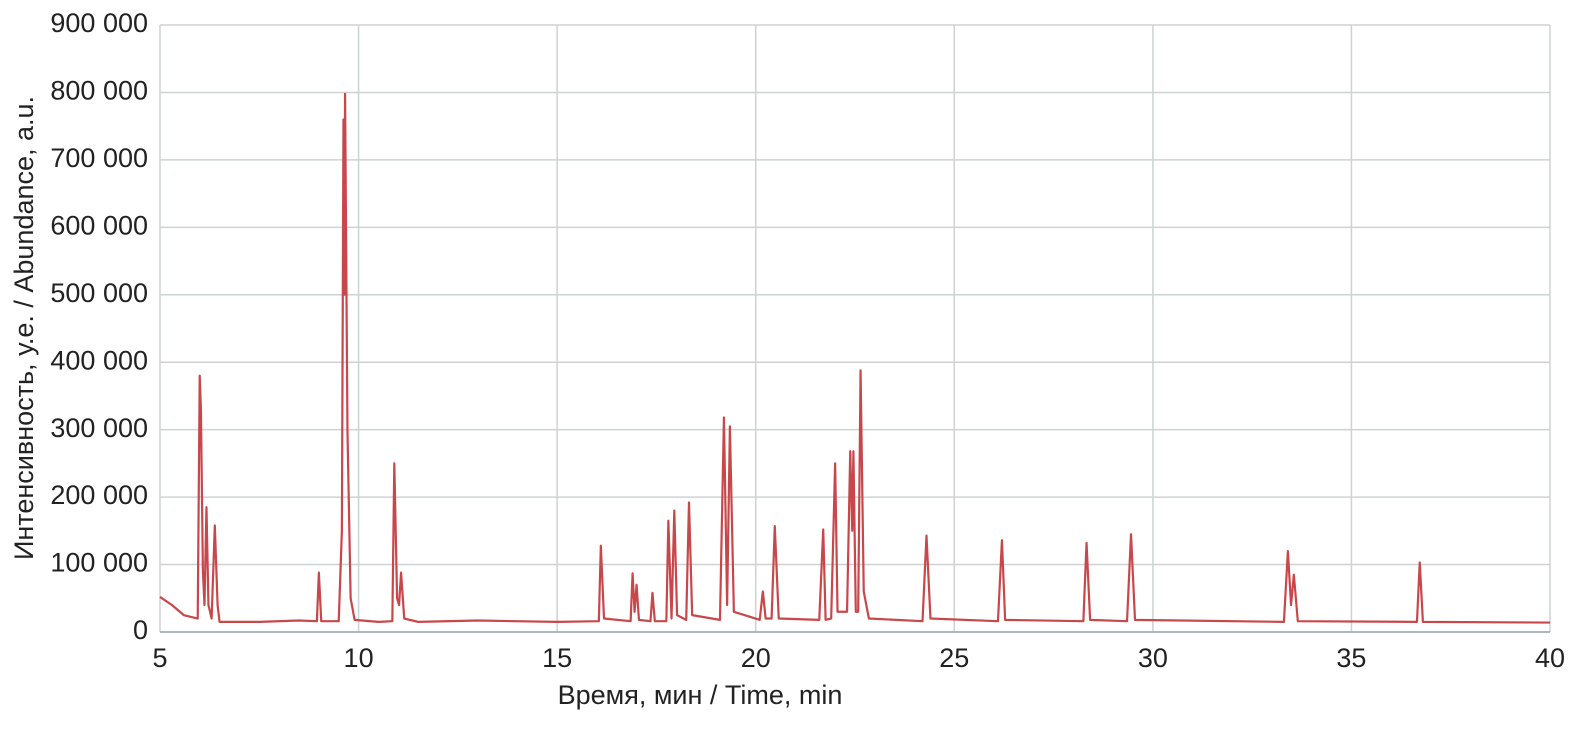  I want to click on x-tick-label: 20, so click(756, 658).